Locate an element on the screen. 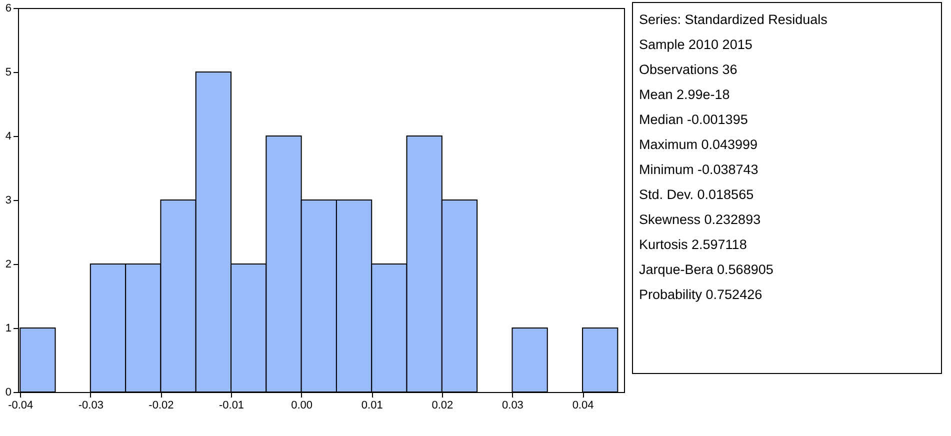  y-tick-label: 0 is located at coordinates (8, 392).